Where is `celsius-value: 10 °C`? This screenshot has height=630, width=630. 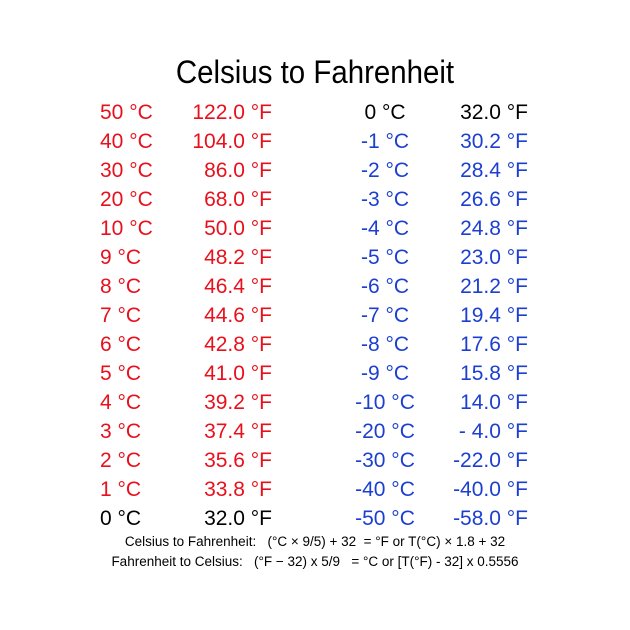 celsius-value: 10 °C is located at coordinates (126, 228).